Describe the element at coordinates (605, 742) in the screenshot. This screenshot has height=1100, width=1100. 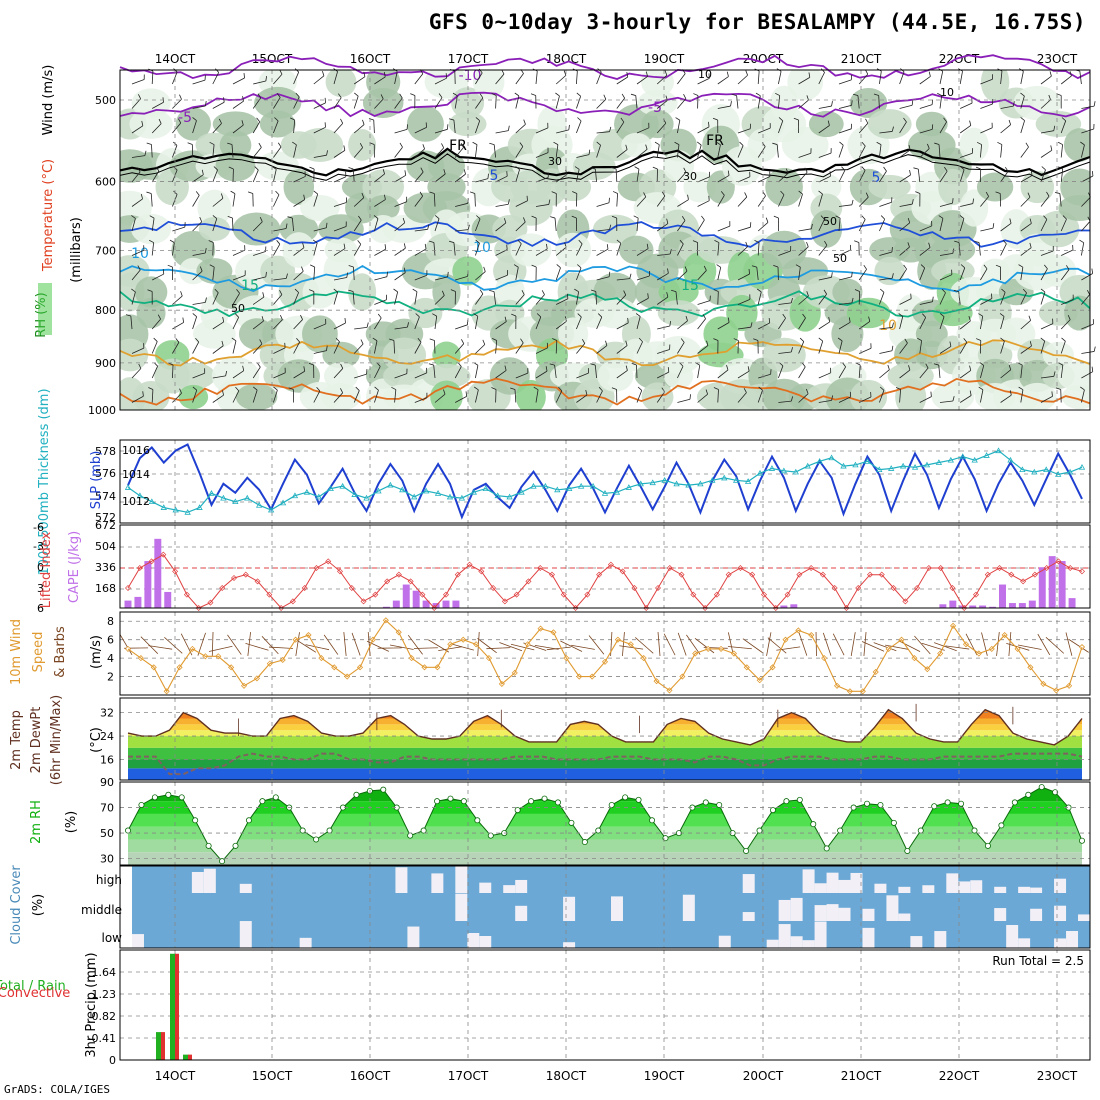
I see `temp-band` at that location.